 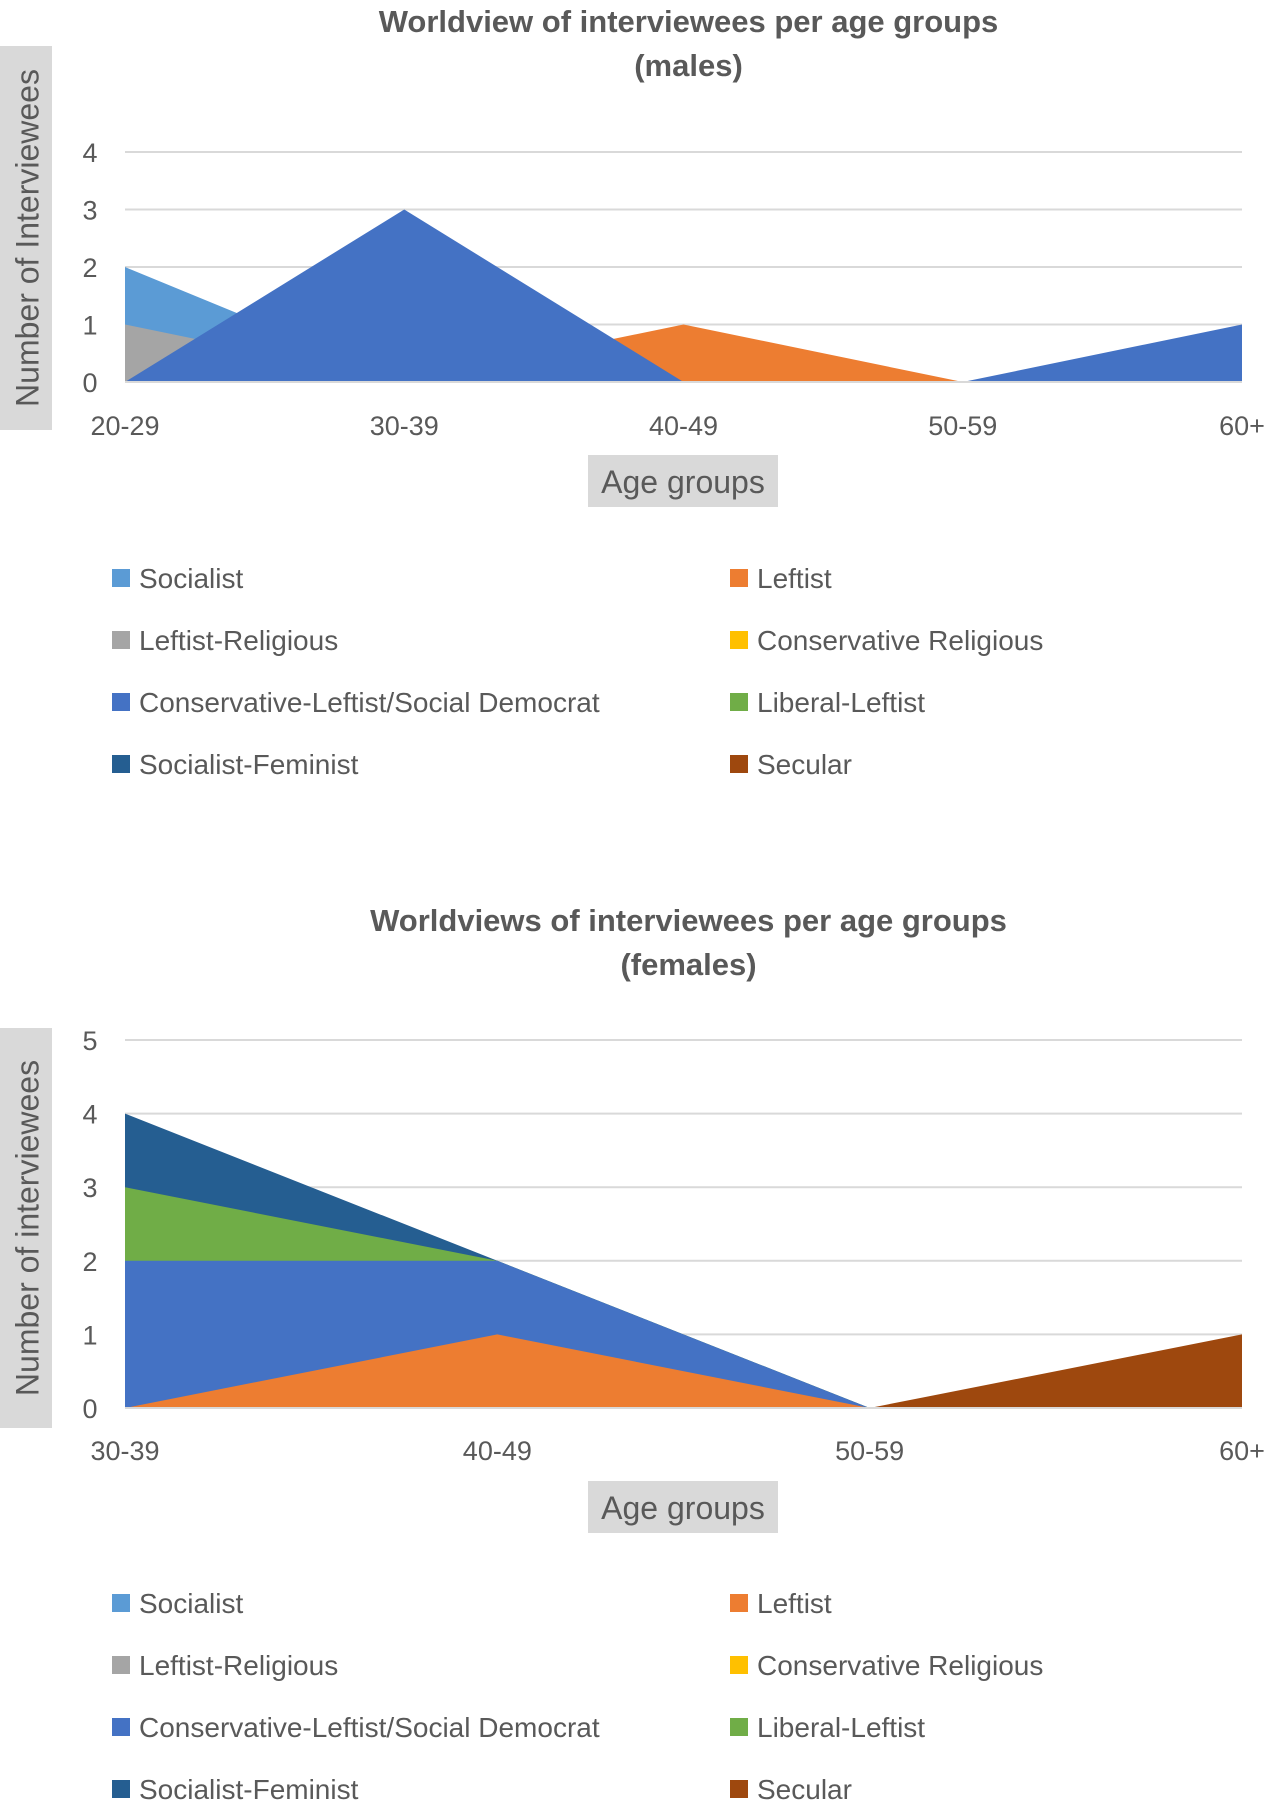 I want to click on y-axis-label: Number of Interviewees, so click(x=27, y=238).